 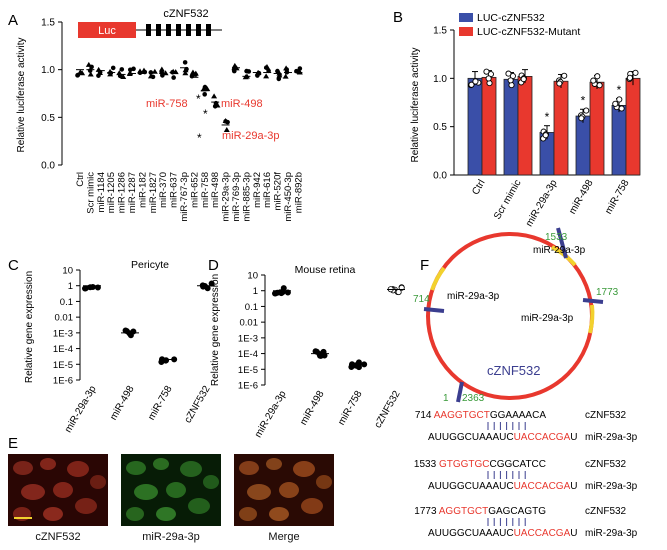 I want to click on y-tick-label-d: 0.01, so click(x=249, y=323).